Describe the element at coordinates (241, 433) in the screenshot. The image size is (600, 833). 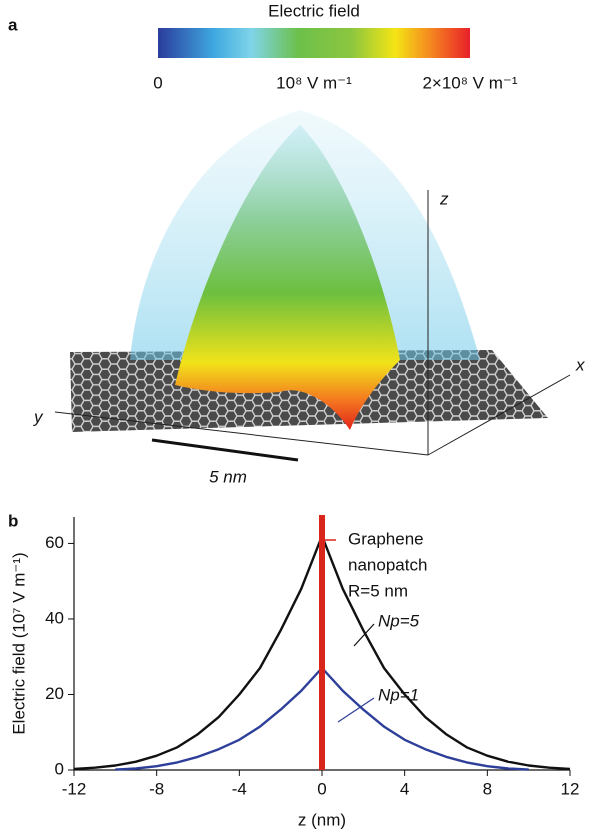
I see `y-axis` at that location.